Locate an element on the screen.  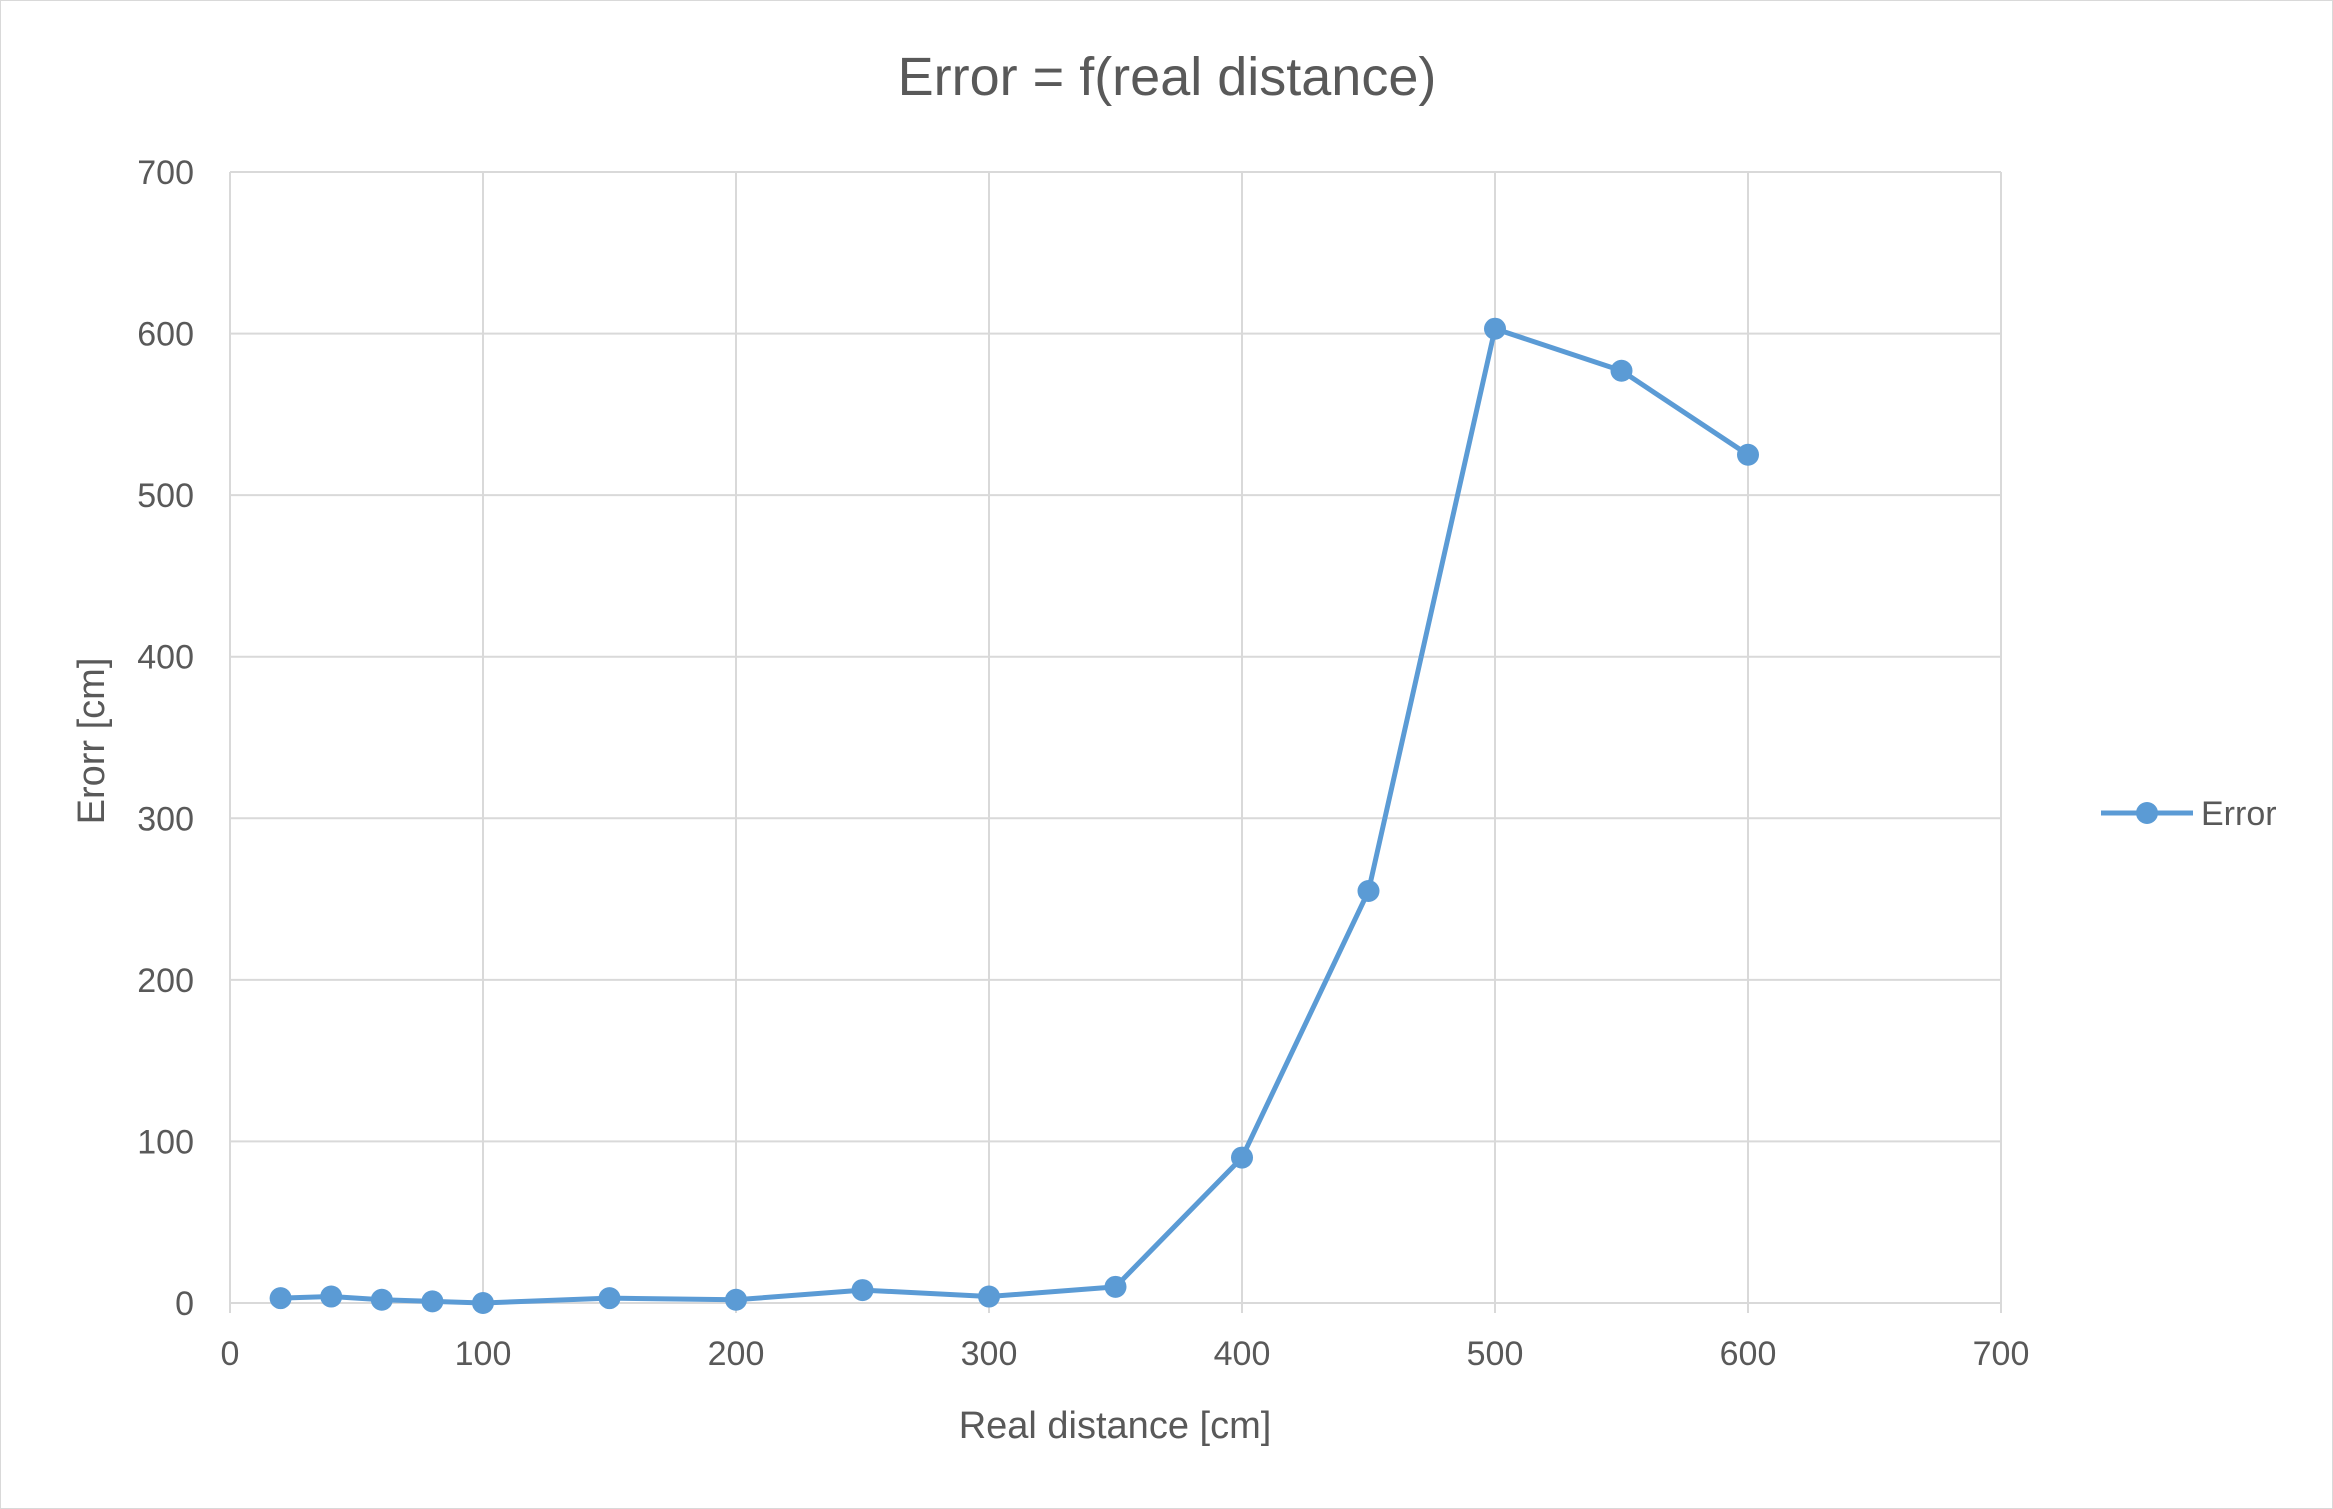
y-tick-labels: 0 100 200 300 400 500 600 700 is located at coordinates (165, 738).